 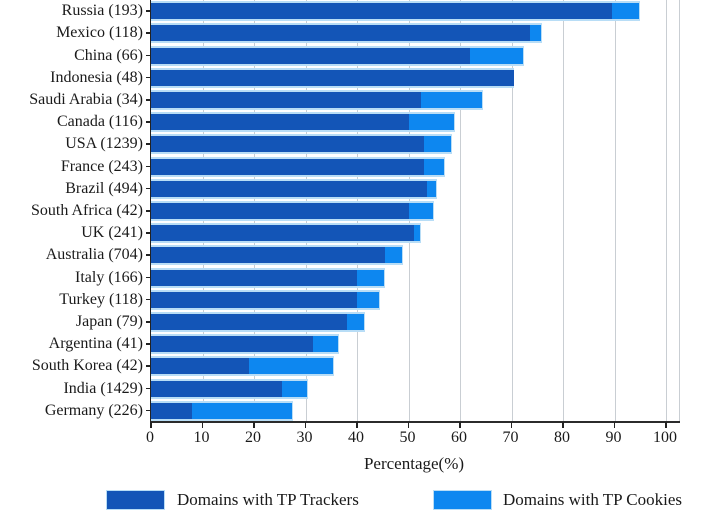 What do you see at coordinates (102, 11) in the screenshot?
I see `category-label: Russia (193)` at bounding box center [102, 11].